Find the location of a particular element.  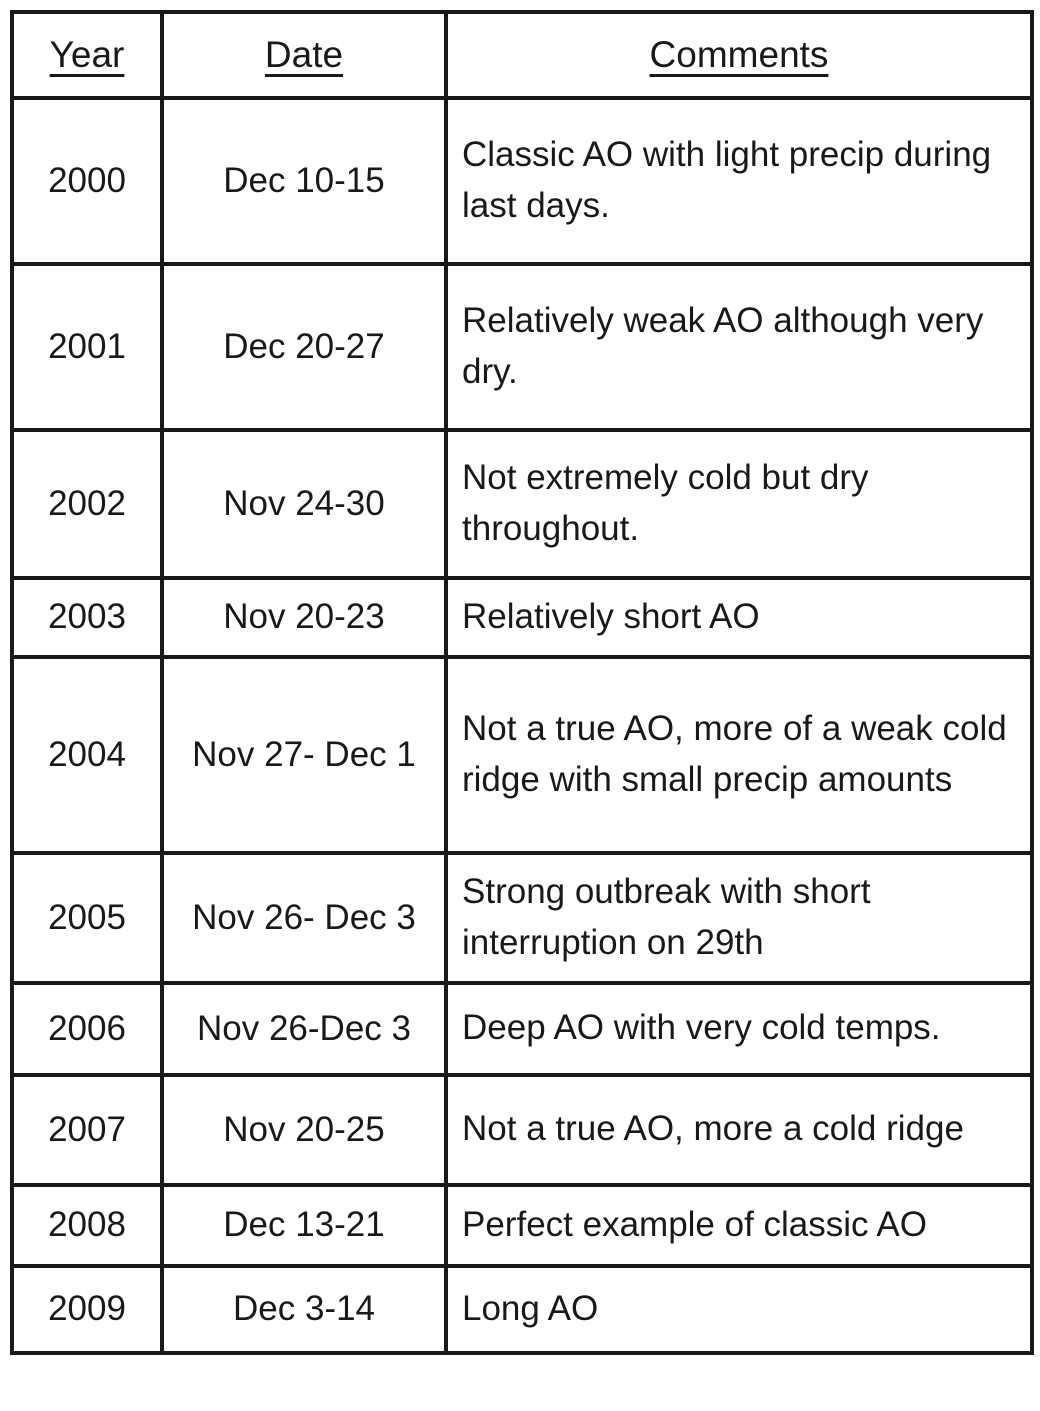

year-cell: 2006 is located at coordinates (87, 1028).